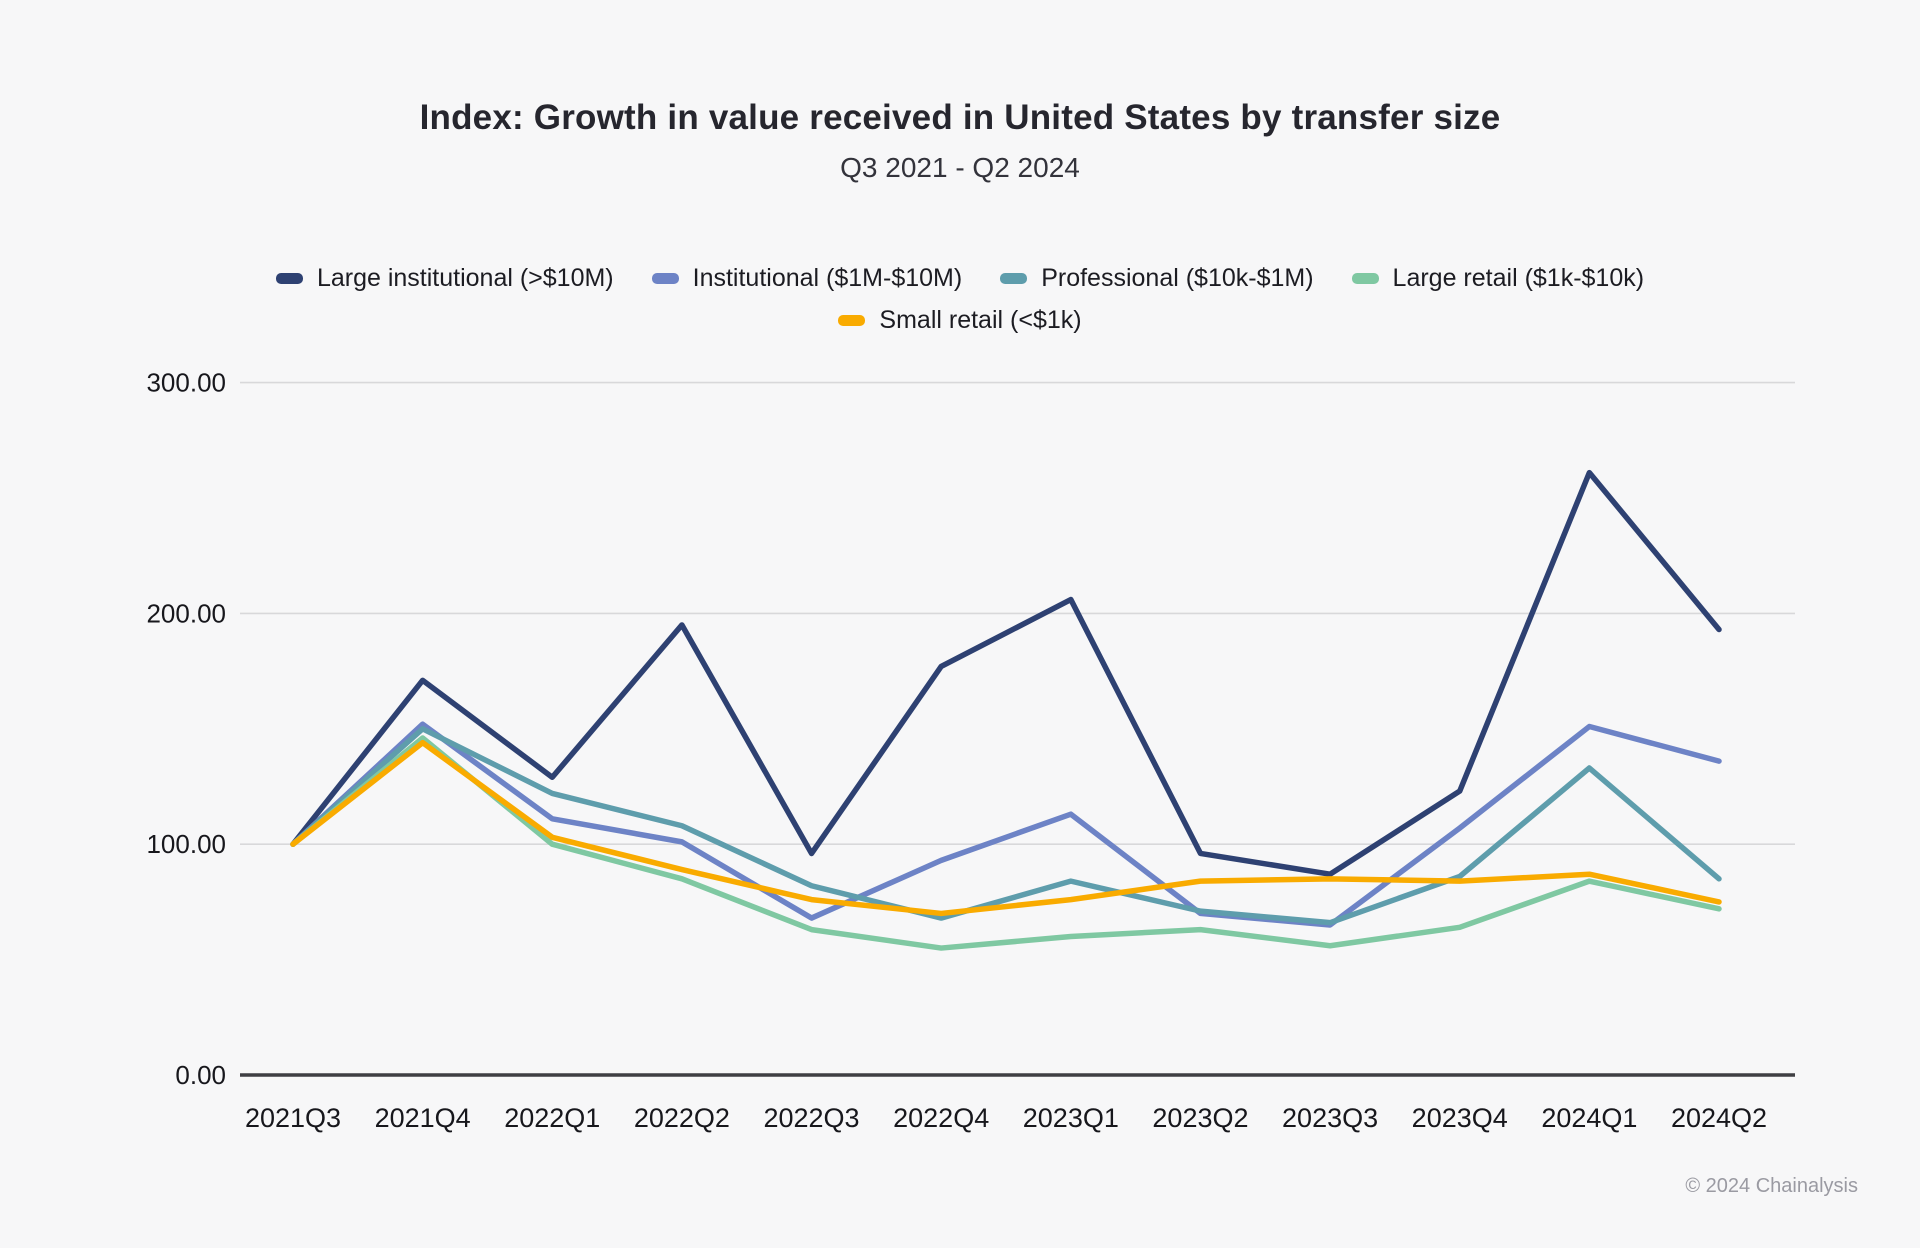 The height and width of the screenshot is (1248, 1920). Describe the element at coordinates (1177, 277) in the screenshot. I see `legend-item-label: Professional ($10k-$1M)` at that location.